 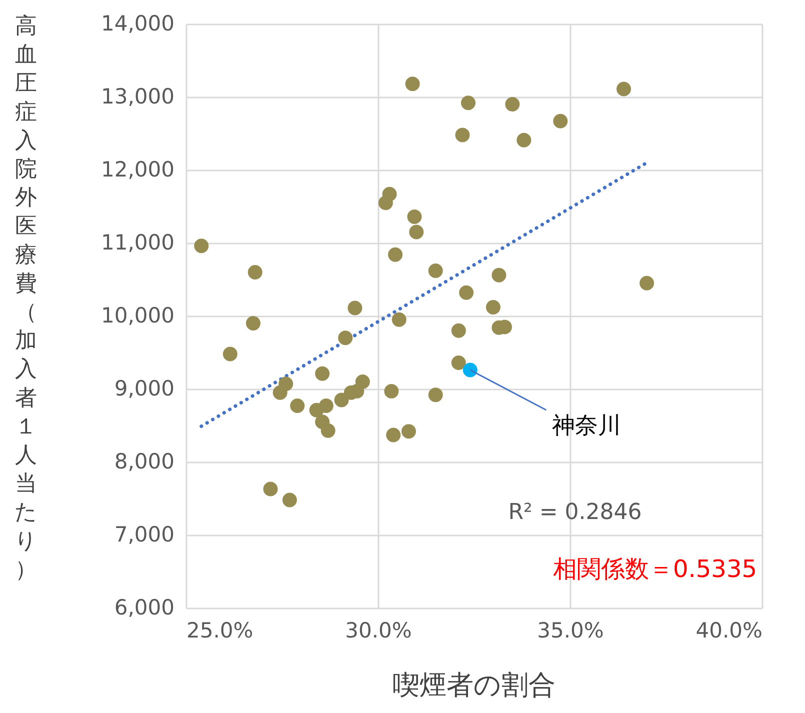 What do you see at coordinates (587, 426) in the screenshot?
I see `annotation: 神奈川` at bounding box center [587, 426].